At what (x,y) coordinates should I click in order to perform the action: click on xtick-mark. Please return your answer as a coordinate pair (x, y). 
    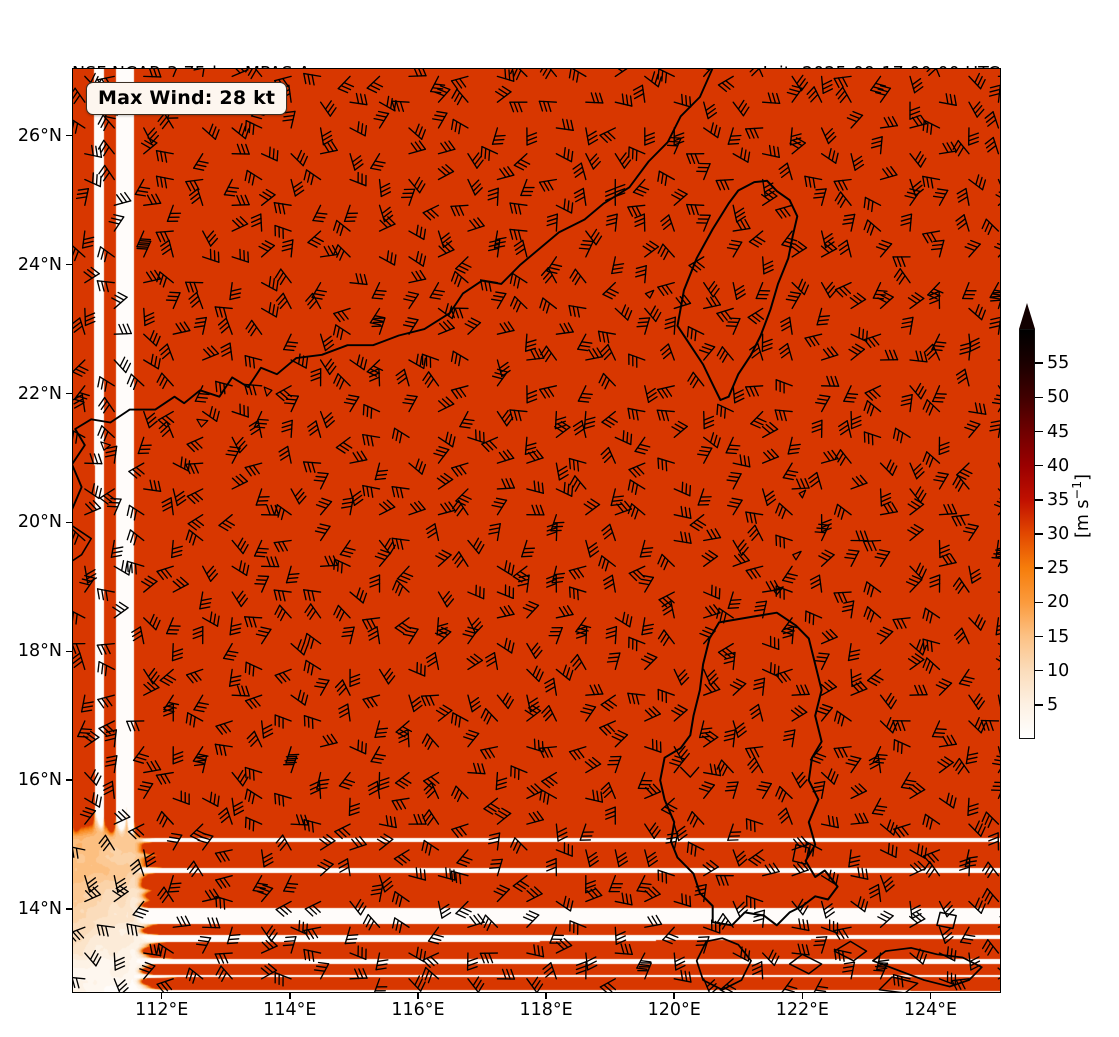
    Looking at the image, I should click on (418, 996).